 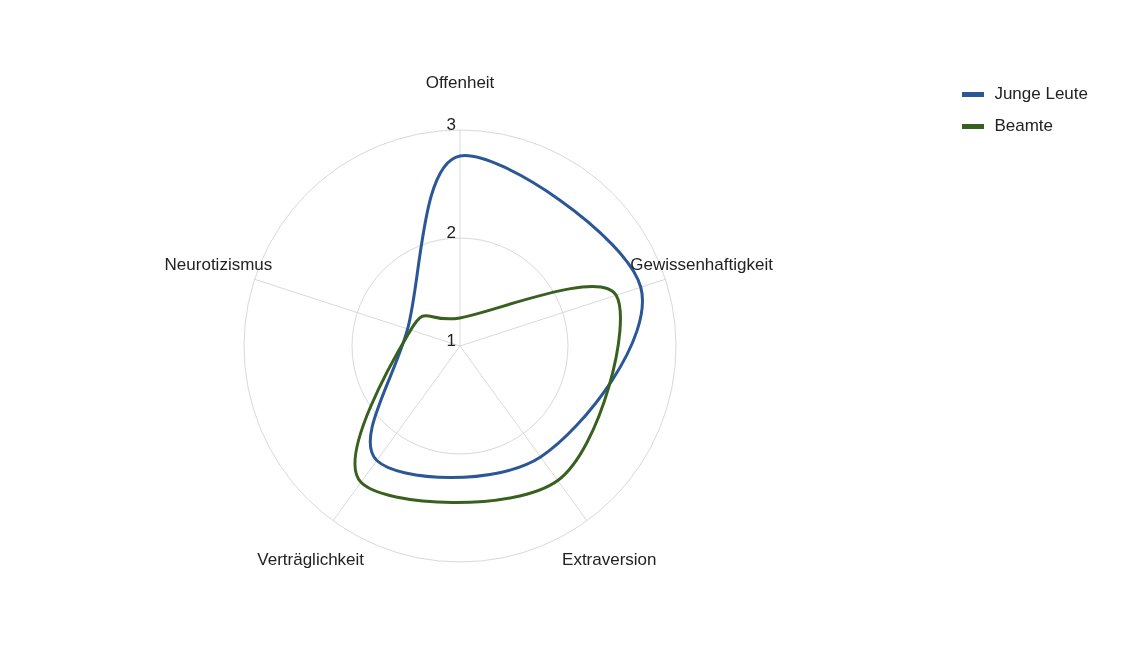 What do you see at coordinates (311, 560) in the screenshot?
I see `spoke-label: Verträglichkeit` at bounding box center [311, 560].